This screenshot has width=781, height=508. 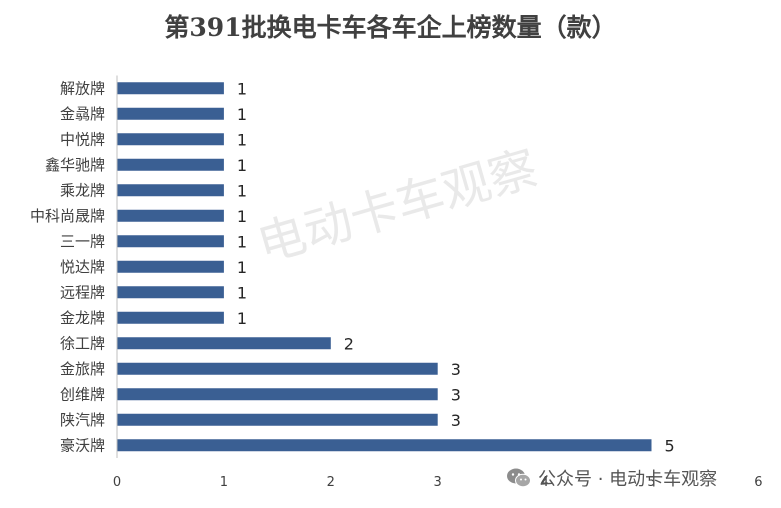 What do you see at coordinates (224, 482) in the screenshot?
I see `x-tick-label: 1` at bounding box center [224, 482].